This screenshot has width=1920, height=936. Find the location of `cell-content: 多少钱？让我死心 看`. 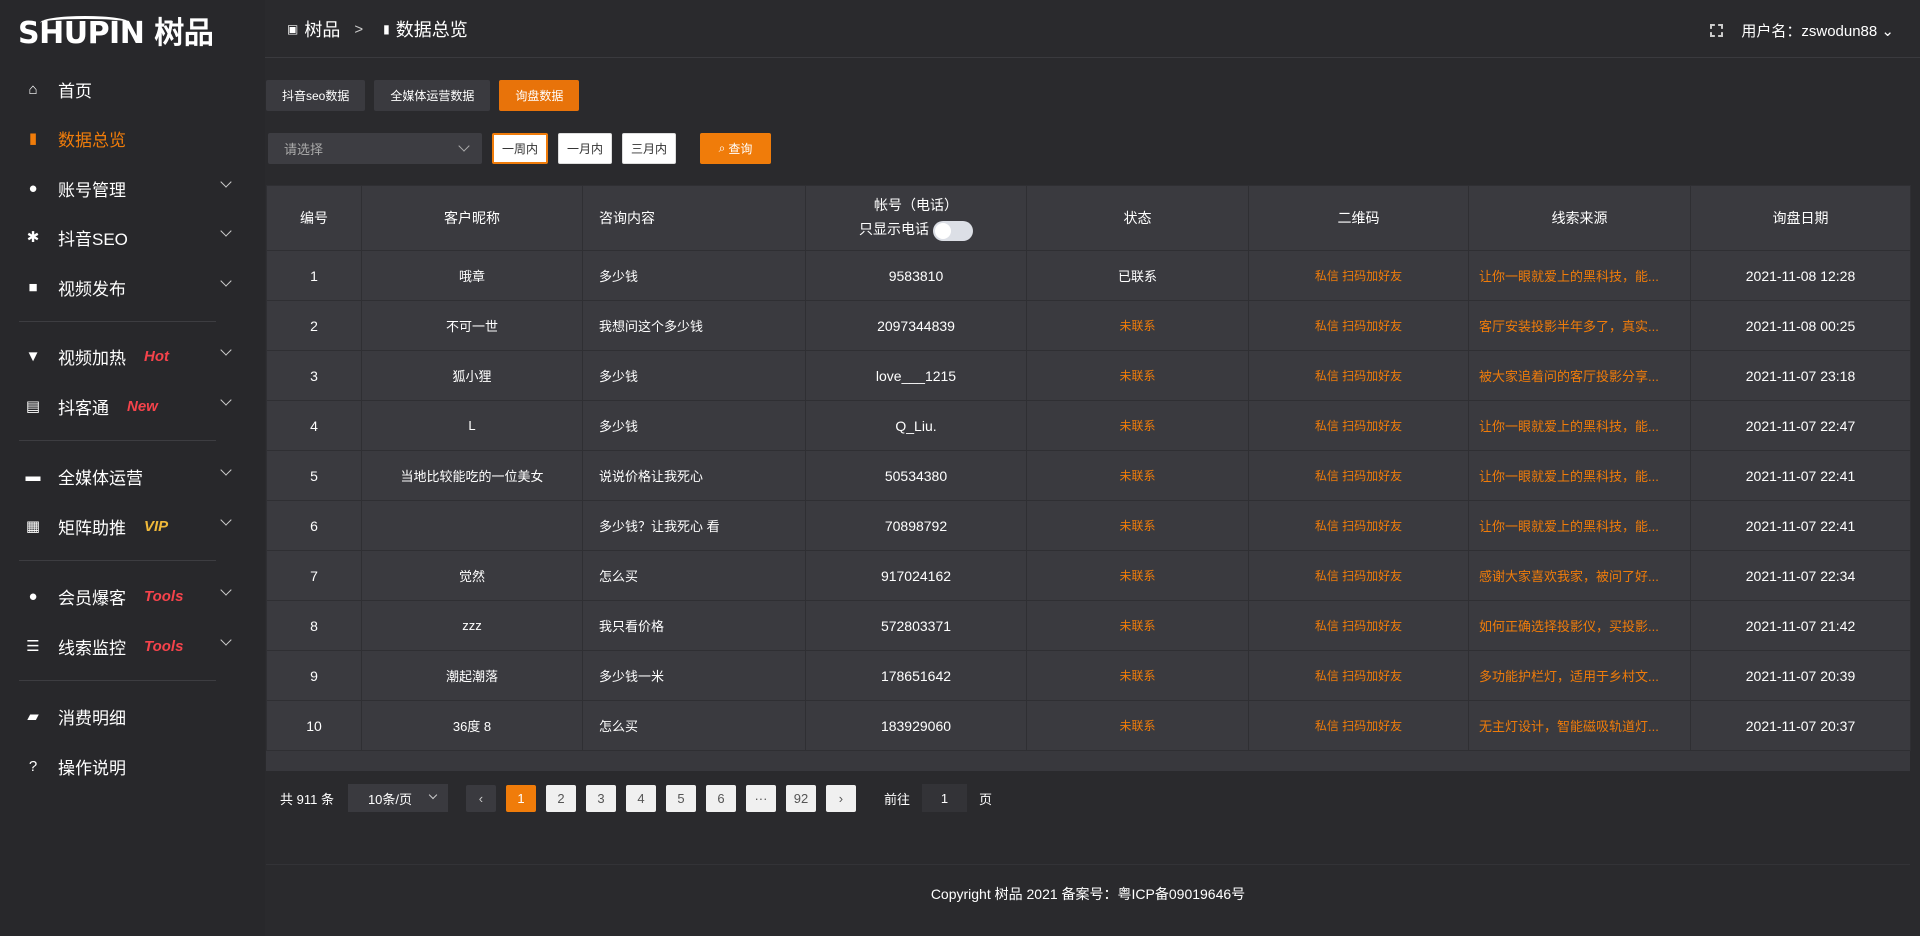

cell-content: 多少钱？让我死心 看 is located at coordinates (694, 525).